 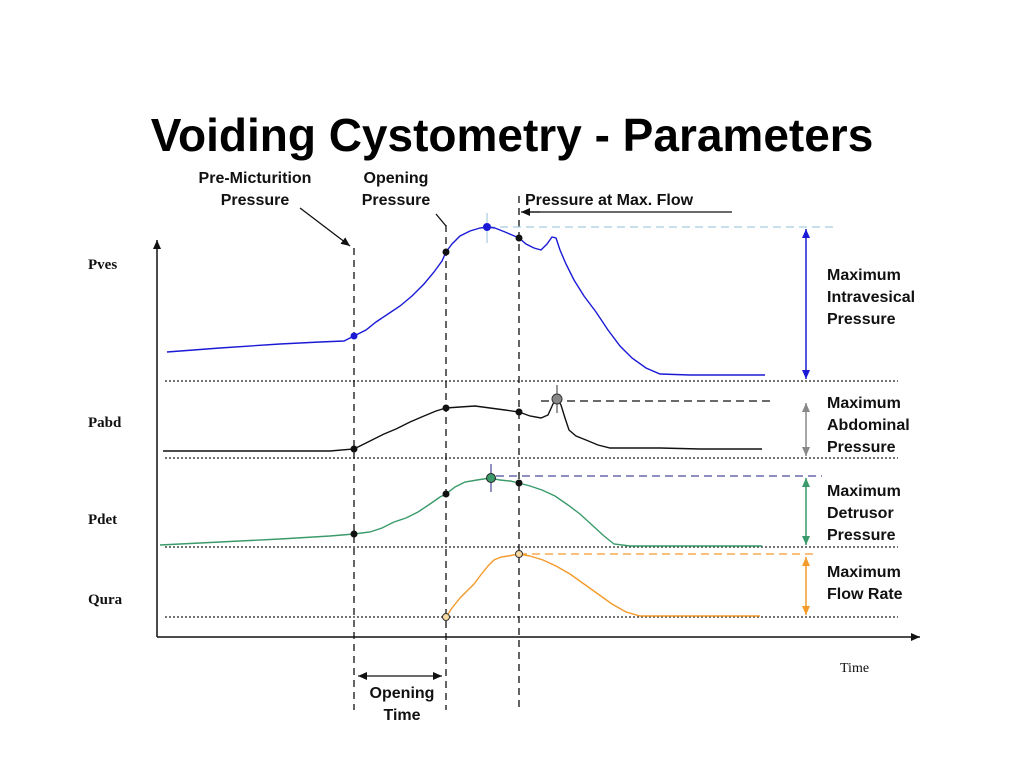 What do you see at coordinates (519, 554) in the screenshot?
I see `qura-point-max` at bounding box center [519, 554].